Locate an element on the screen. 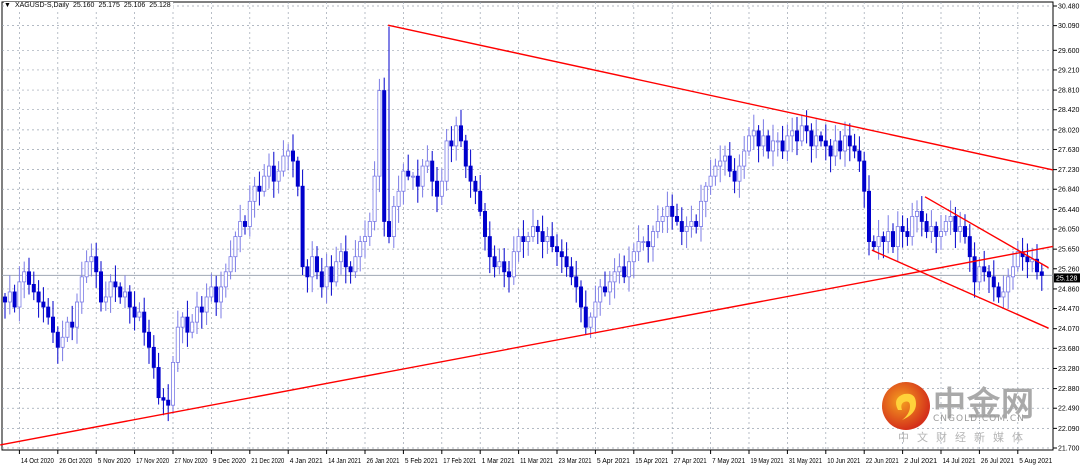  open-value: 25.160 is located at coordinates (84, 5).